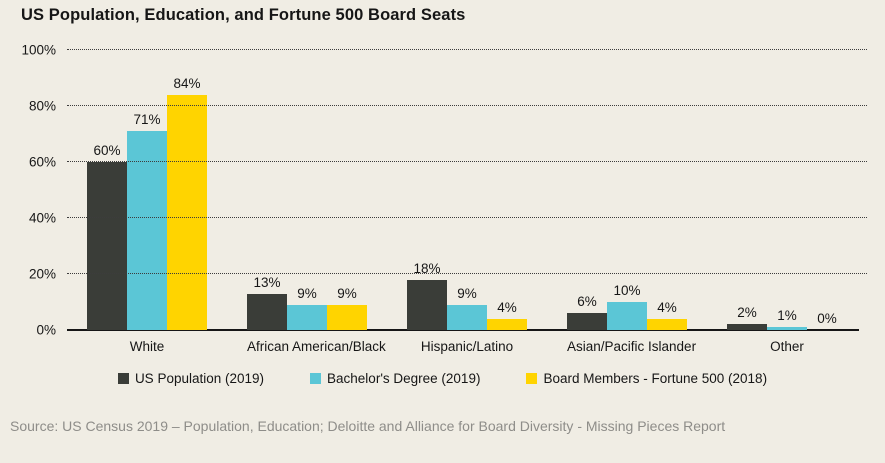  I want to click on bar-column: 71%, so click(147, 190).